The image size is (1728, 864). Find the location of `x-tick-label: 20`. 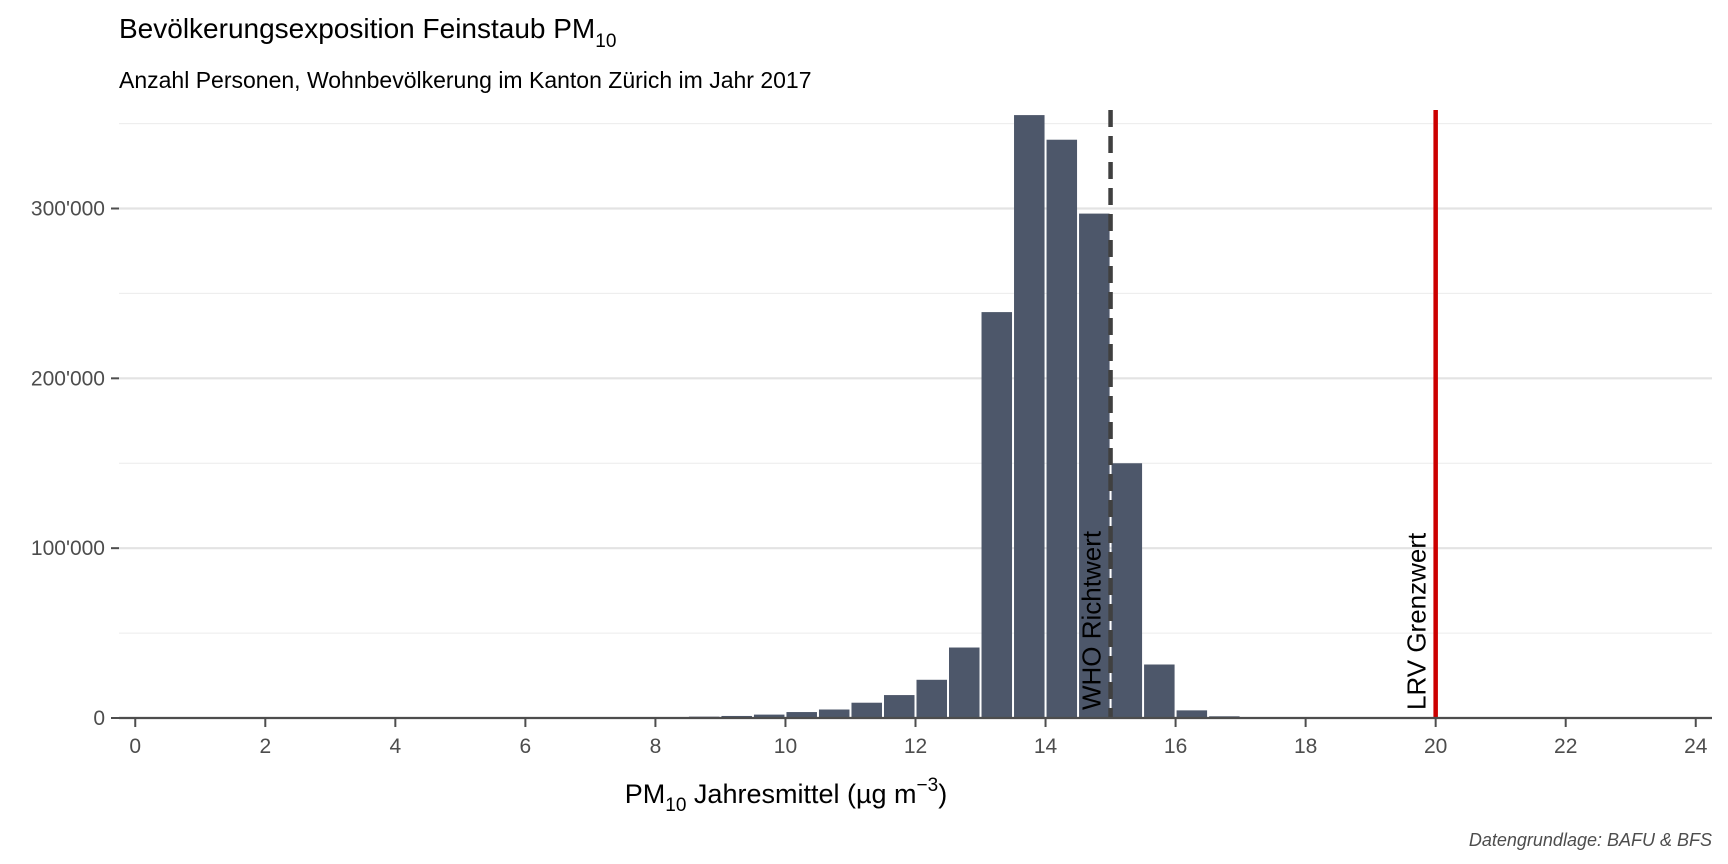

x-tick-label: 20 is located at coordinates (1435, 746).